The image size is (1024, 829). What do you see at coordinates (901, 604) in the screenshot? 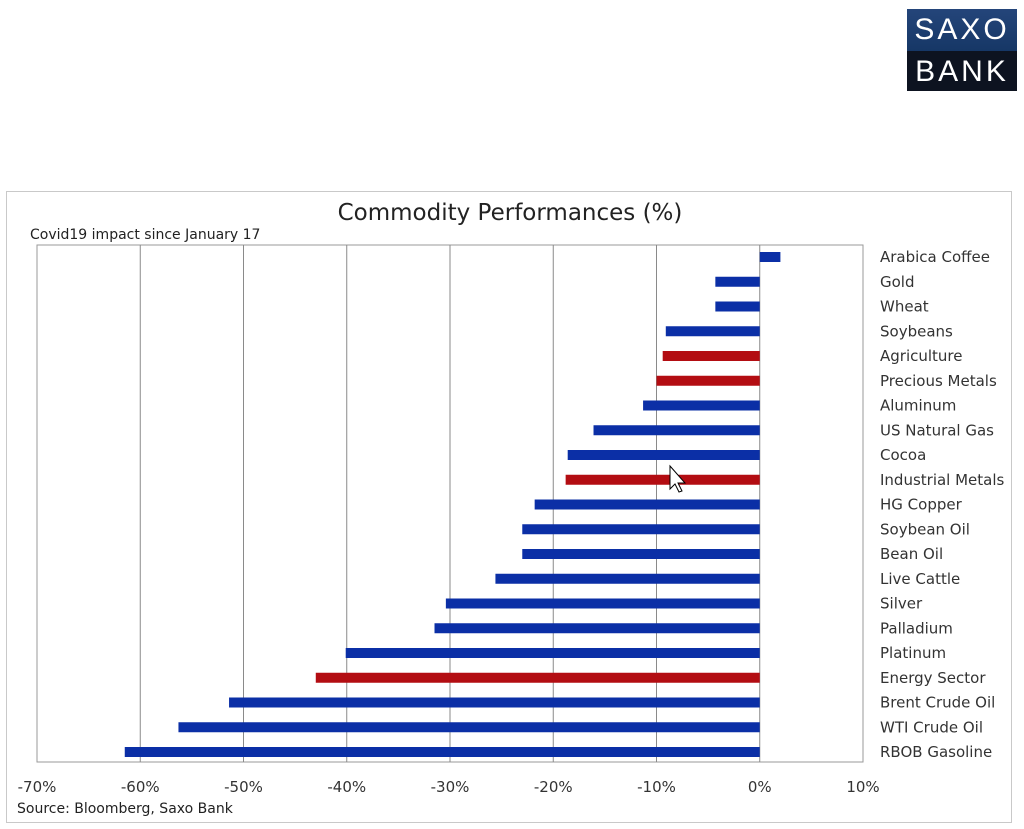
I see `category-label: Silver` at bounding box center [901, 604].